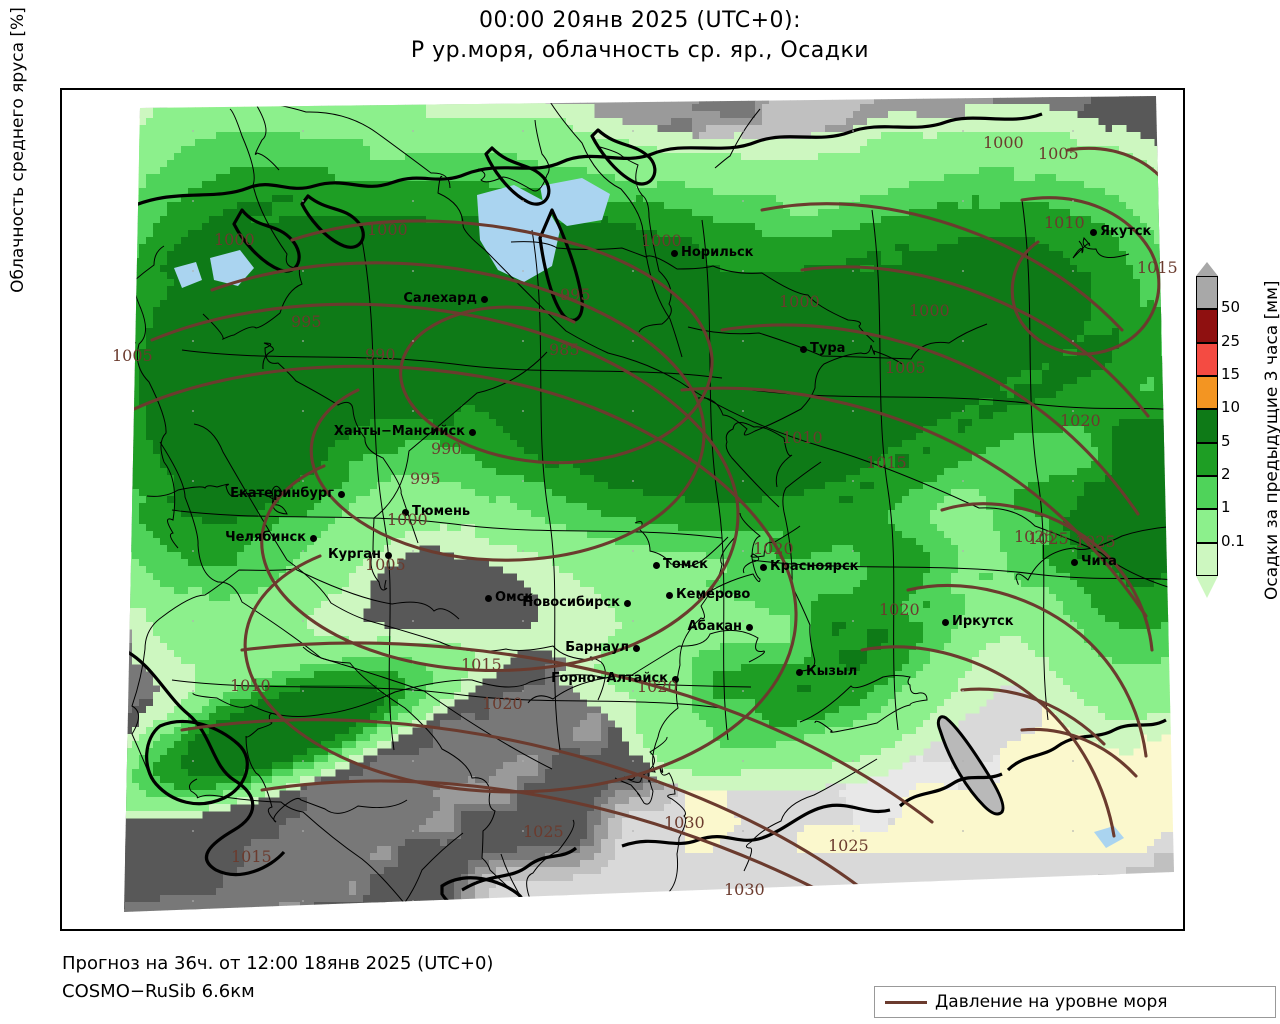 The width and height of the screenshot is (1280, 1024). What do you see at coordinates (1207, 269) in the screenshot?
I see `precip-colorbar-top-arrow` at bounding box center [1207, 269].